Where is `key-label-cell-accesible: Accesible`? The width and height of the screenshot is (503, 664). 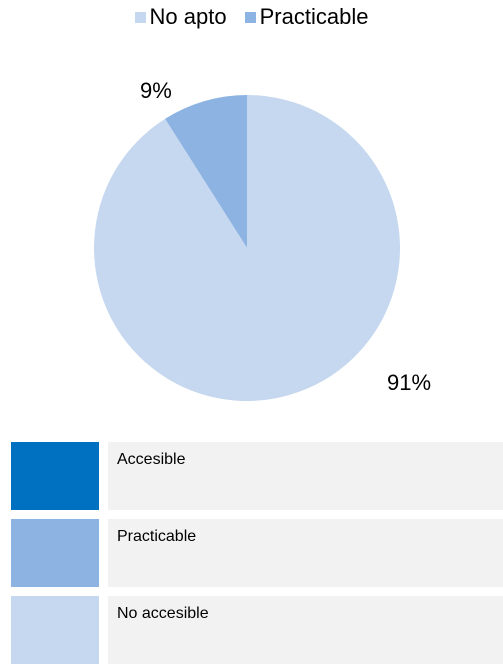
key-label-cell-accesible: Accesible is located at coordinates (305, 476).